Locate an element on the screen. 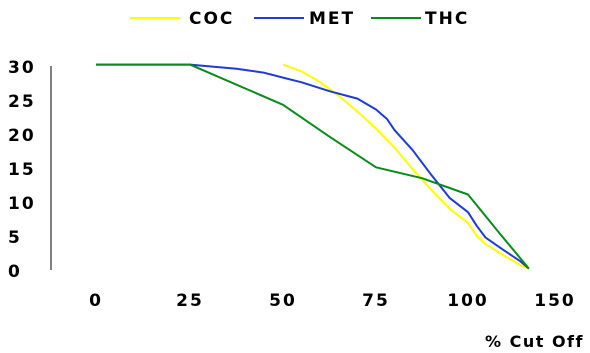 The image size is (590, 353). y-tick-label: 5 is located at coordinates (15, 238).